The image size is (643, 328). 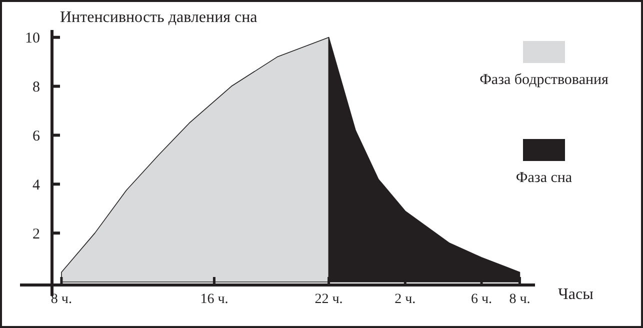 I want to click on legend-label: Фаза сна, so click(x=544, y=178).